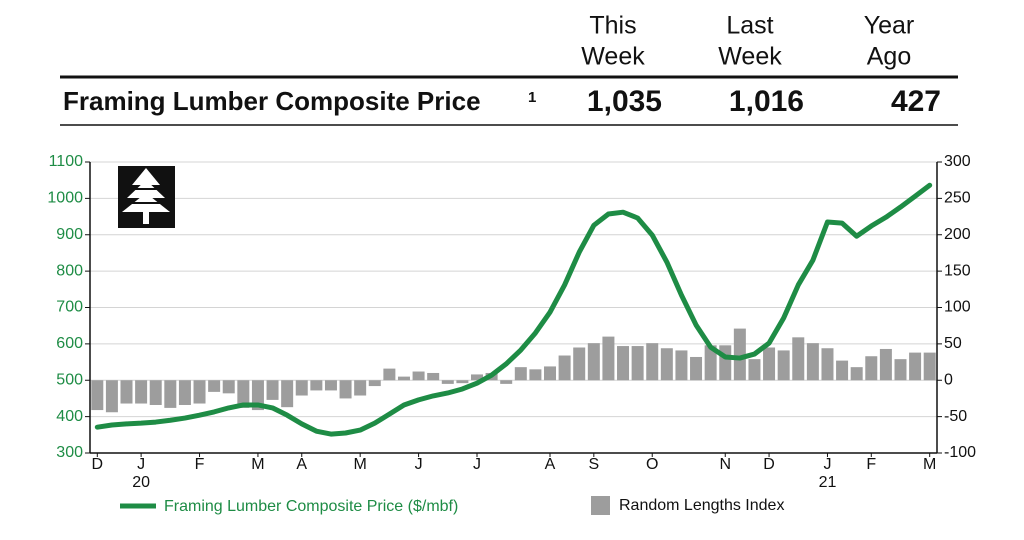 The width and height of the screenshot is (1024, 540). Describe the element at coordinates (532, 97) in the screenshot. I see `footnote: 1` at that location.